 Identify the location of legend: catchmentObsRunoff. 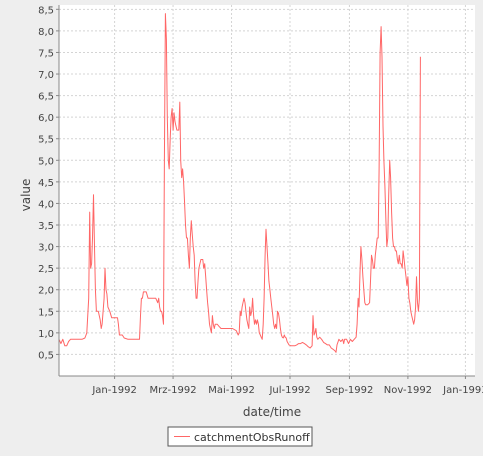
(240, 436).